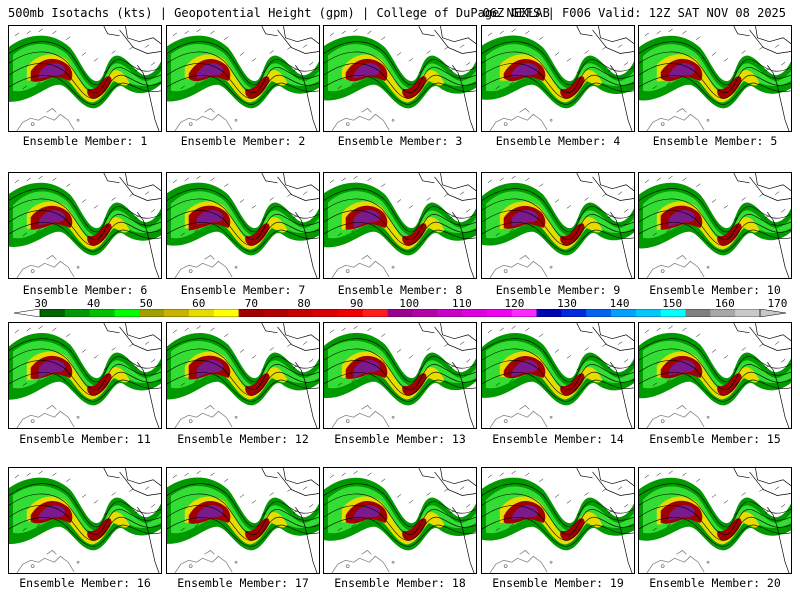  Describe the element at coordinates (558, 583) in the screenshot. I see `ensemble-member-label: Ensemble Member: 19` at that location.